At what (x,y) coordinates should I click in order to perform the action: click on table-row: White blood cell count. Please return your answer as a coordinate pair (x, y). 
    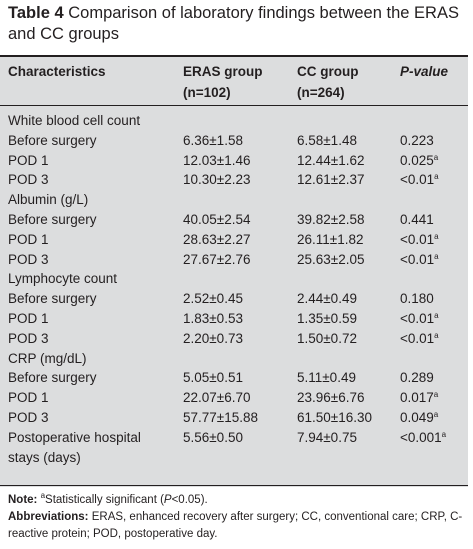
    Looking at the image, I should click on (234, 120).